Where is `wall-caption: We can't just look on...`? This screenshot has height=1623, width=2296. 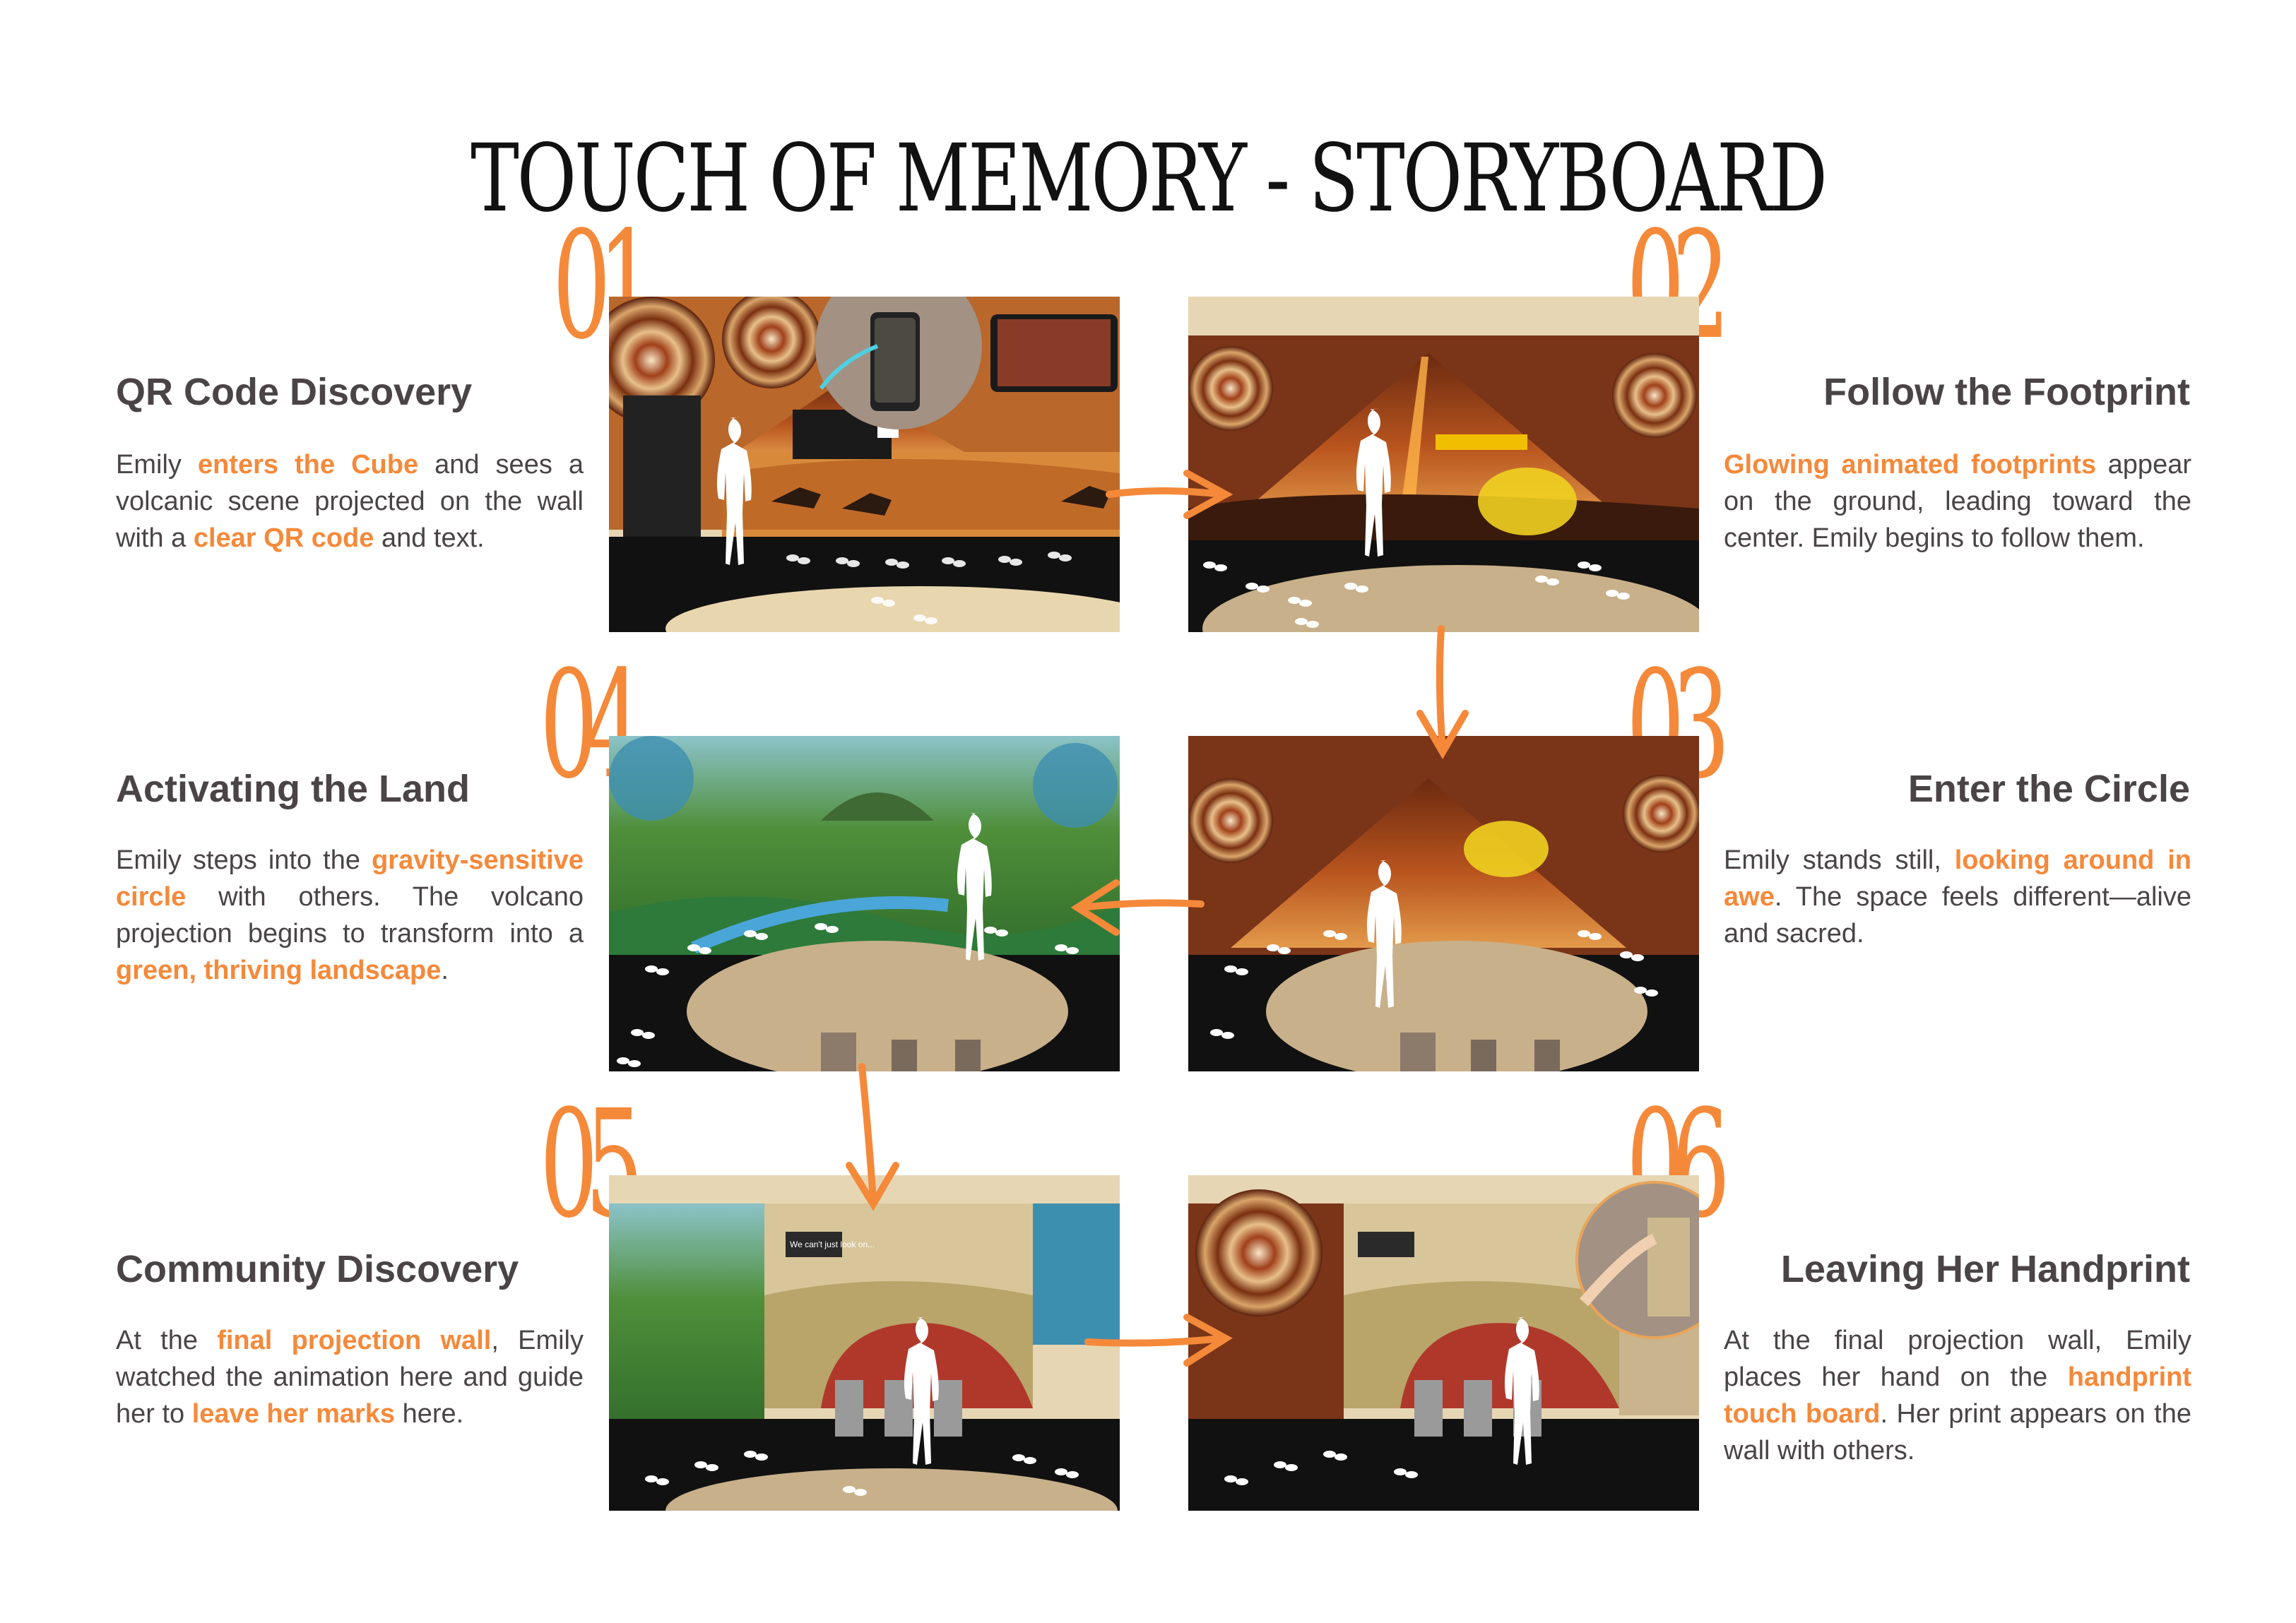
wall-caption: We can't just look on... is located at coordinates (833, 1244).